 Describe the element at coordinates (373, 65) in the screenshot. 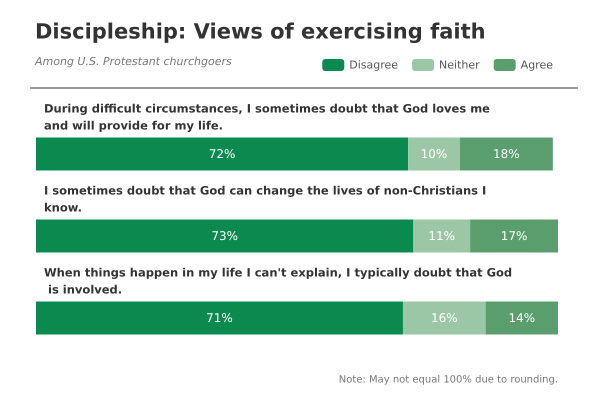

I see `legend-label: Disagree` at that location.